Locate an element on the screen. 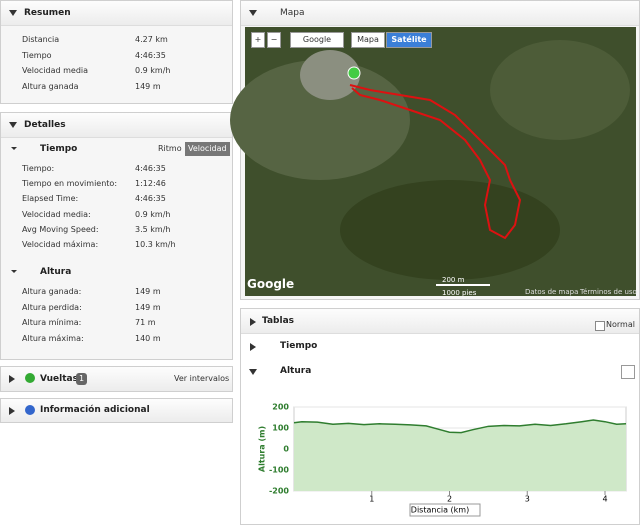  stat-value: 3.5 km/h is located at coordinates (153, 229).